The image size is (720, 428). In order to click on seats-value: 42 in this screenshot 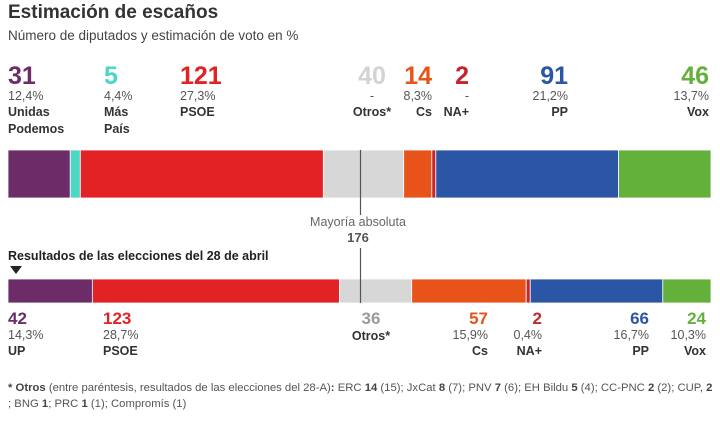, I will do `click(17, 318)`.